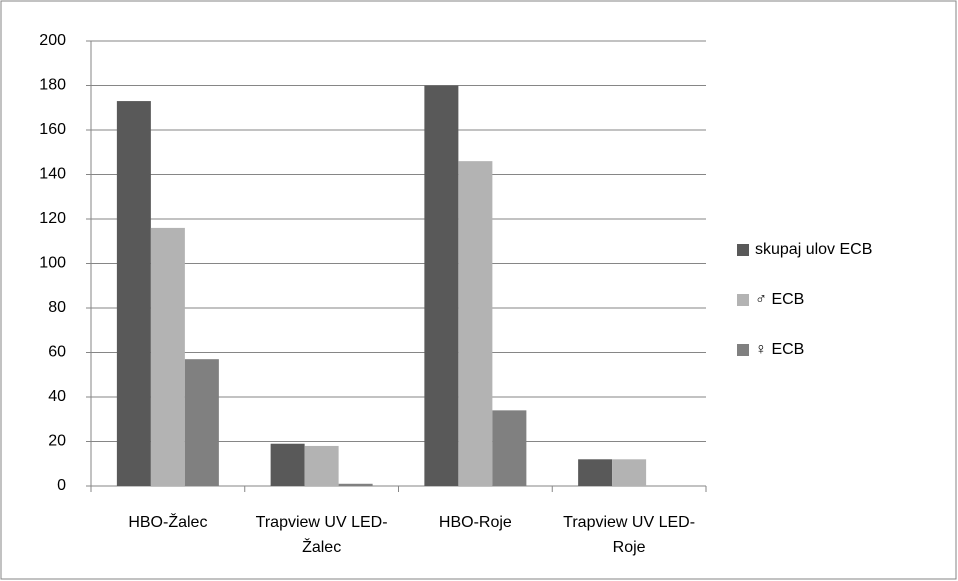 Image resolution: width=958 pixels, height=581 pixels. Describe the element at coordinates (52, 263) in the screenshot. I see `y-tick-label: 100` at that location.